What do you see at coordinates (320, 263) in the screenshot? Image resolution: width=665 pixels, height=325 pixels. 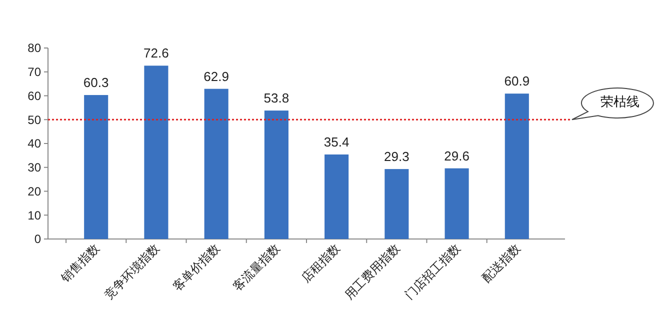 I see `x-tick-label: 店租指数` at bounding box center [320, 263].